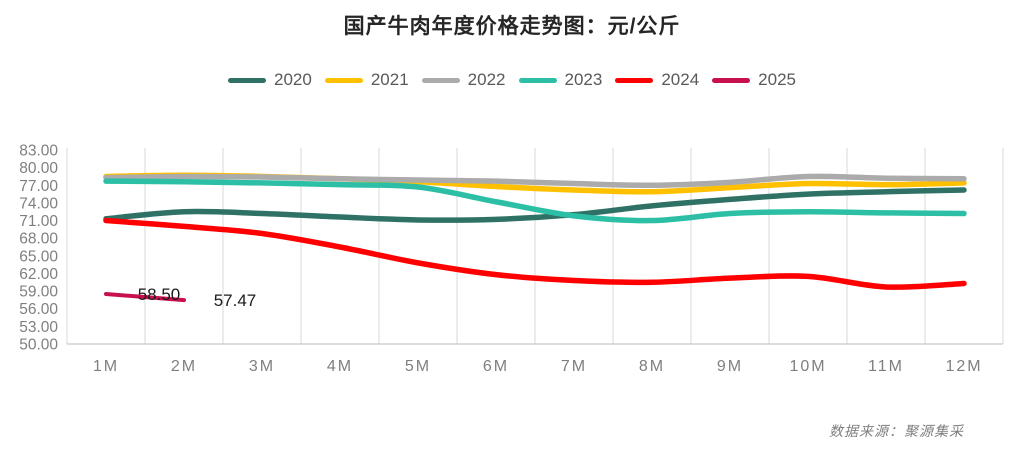 The width and height of the screenshot is (1024, 461). I want to click on x-axis-tick-label: 3M, so click(262, 366).